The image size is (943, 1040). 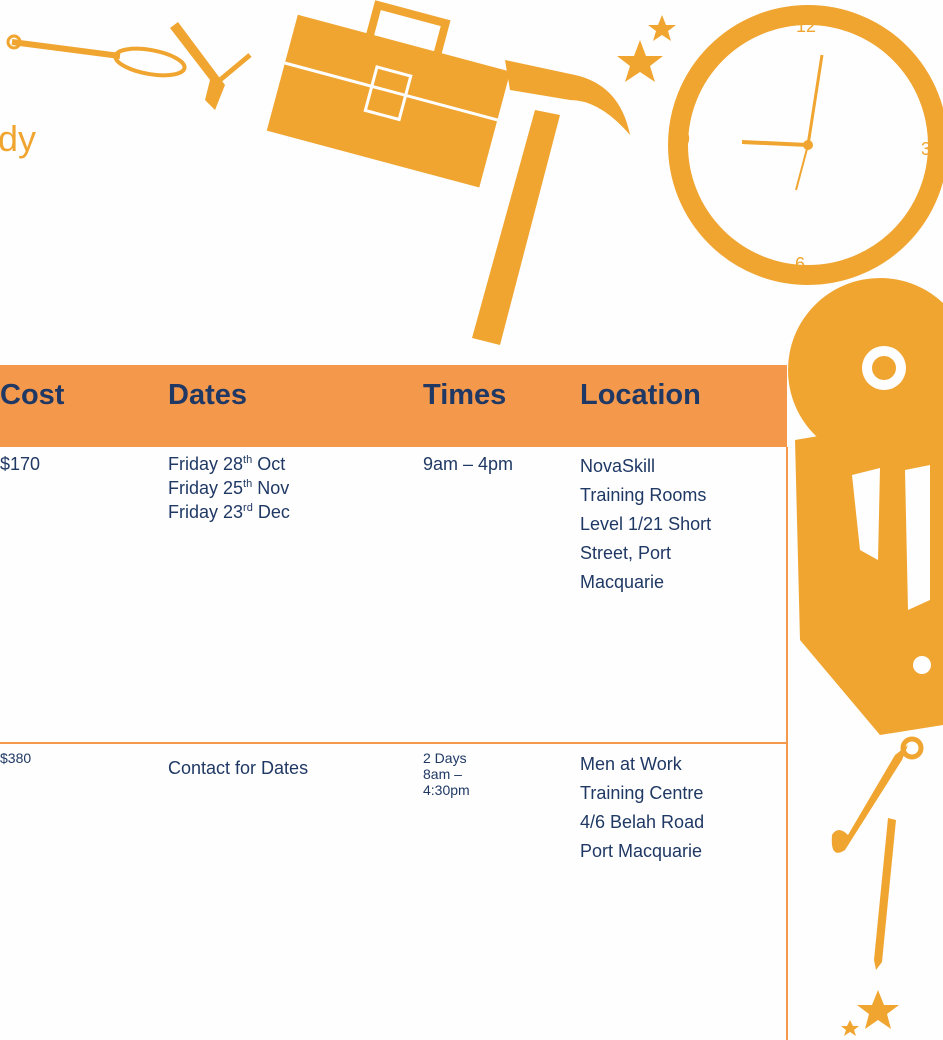 I want to click on location-line: Port Macquarie, so click(x=641, y=851).